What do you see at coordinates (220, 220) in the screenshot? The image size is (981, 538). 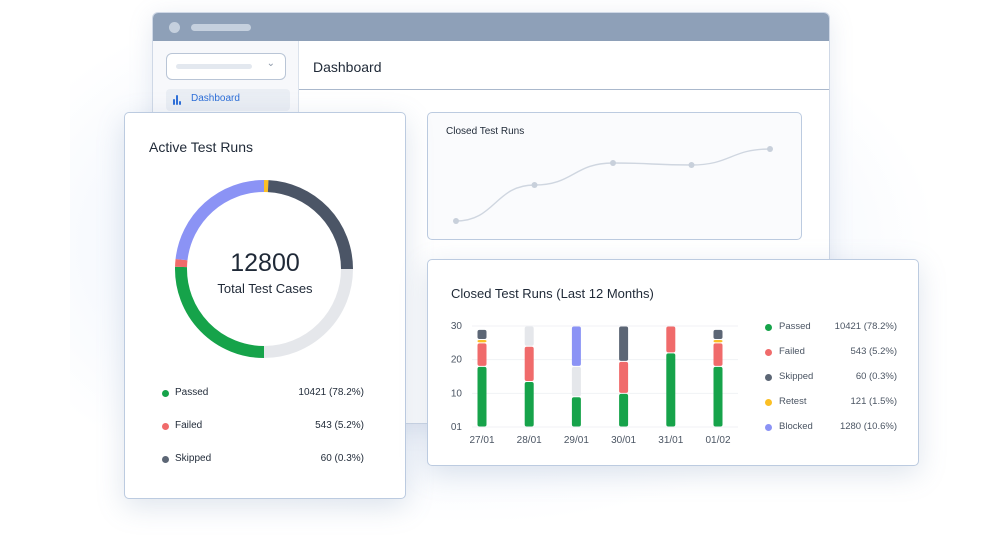 I see `donut-slice-blocked` at bounding box center [220, 220].